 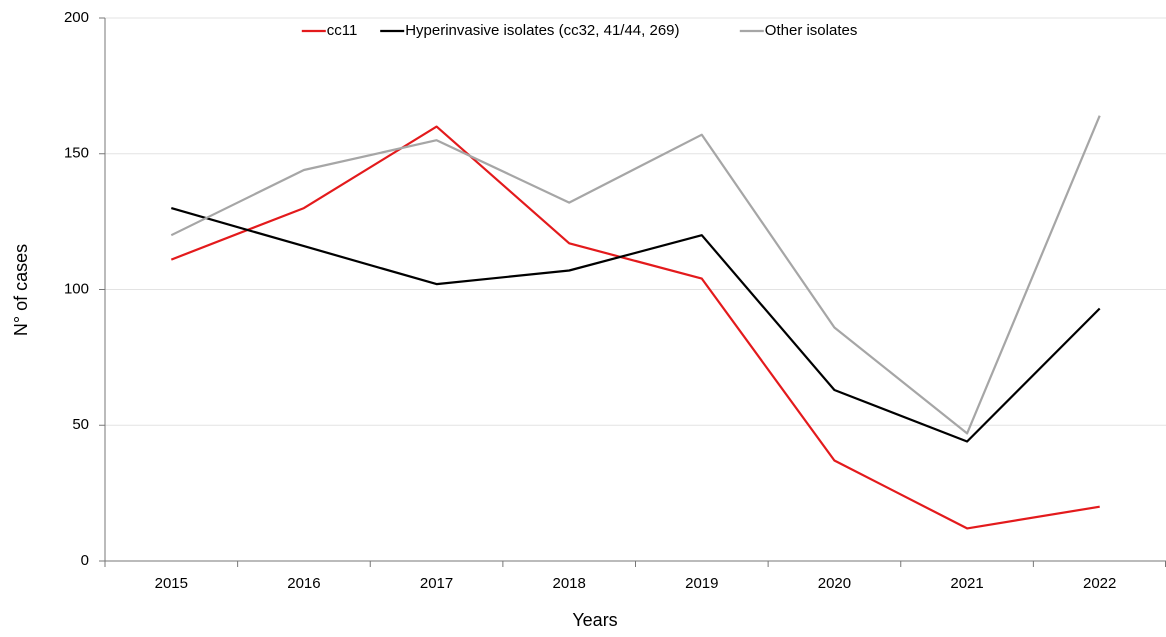 I want to click on x-tick-label: 2015, so click(x=171, y=583).